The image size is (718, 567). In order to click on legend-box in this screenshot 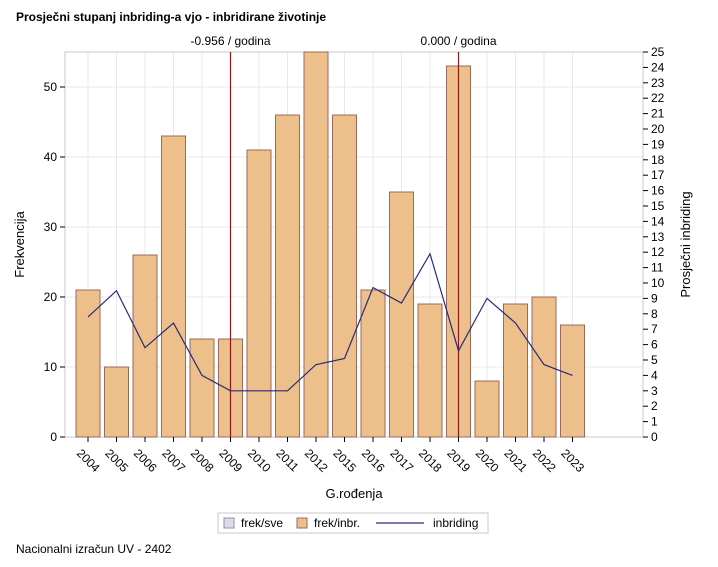, I will do `click(353, 523)`.